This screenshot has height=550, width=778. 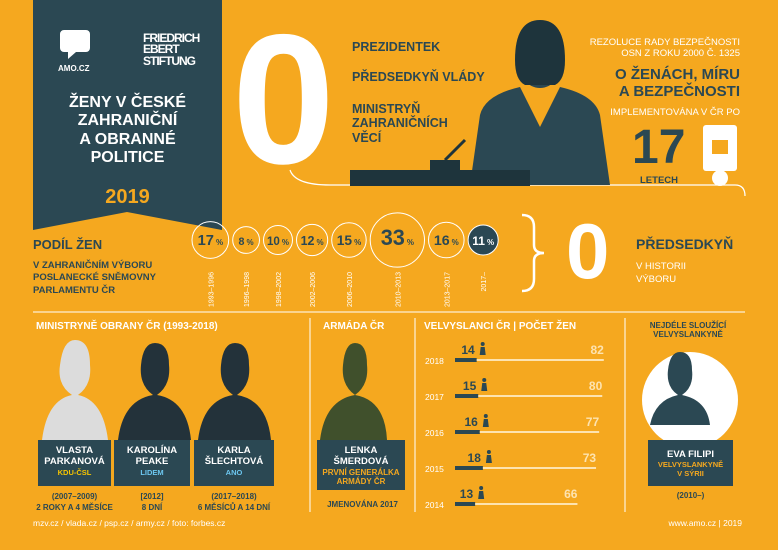 I want to click on fes-logo-line: STIFTUNG, so click(x=169, y=60).